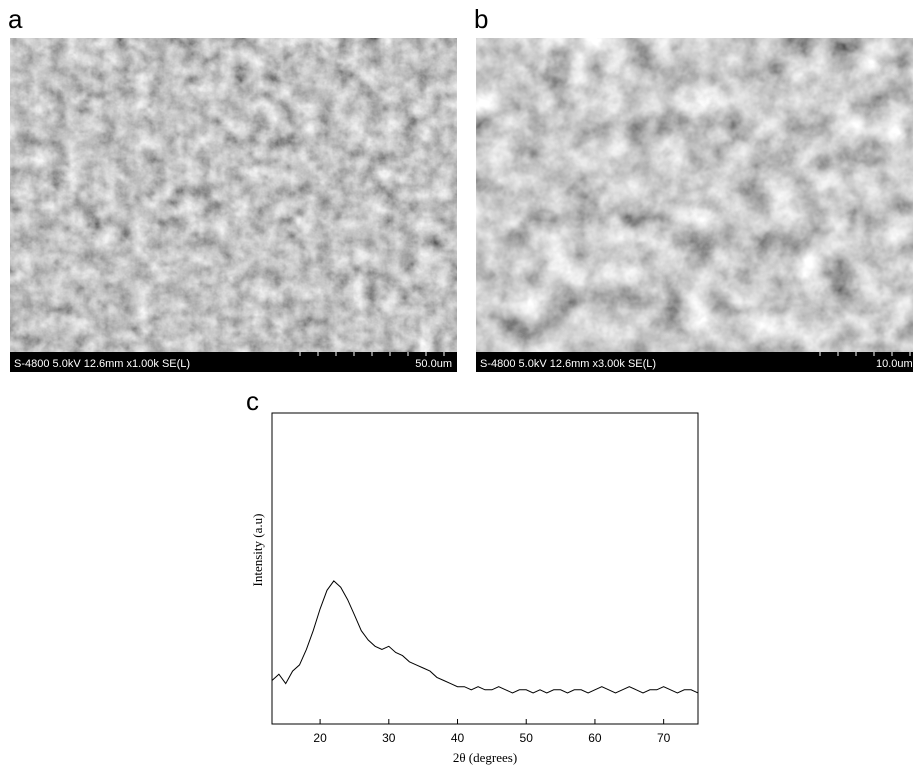 The height and width of the screenshot is (765, 913). I want to click on x-tick-label: 50, so click(527, 738).